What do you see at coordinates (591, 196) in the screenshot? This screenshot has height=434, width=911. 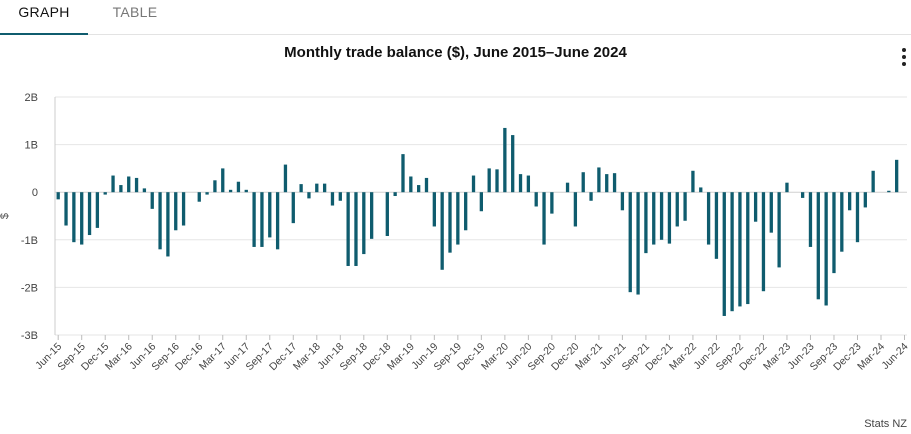 I see `bar: Feb-21: -0.18B` at bounding box center [591, 196].